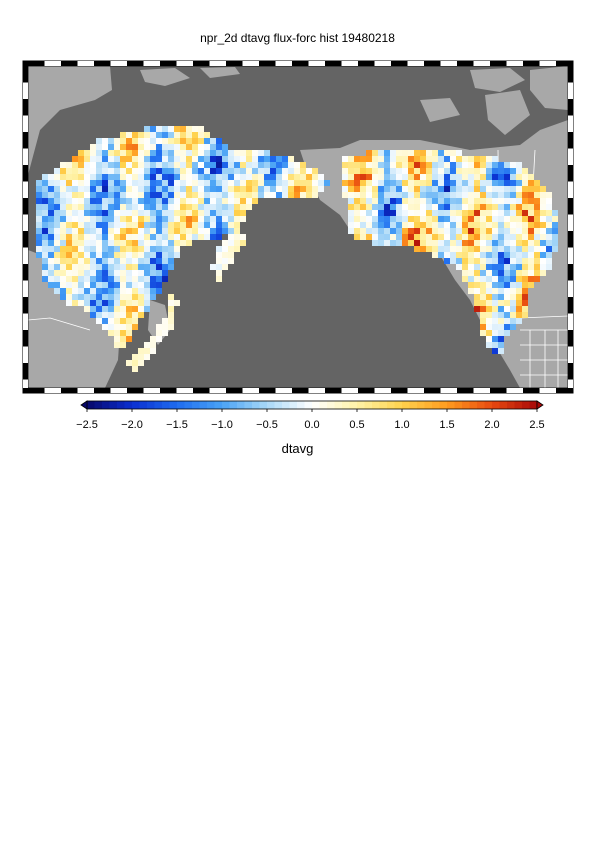  I want to click on colorbar-tick-label: −1.0, so click(222, 425).